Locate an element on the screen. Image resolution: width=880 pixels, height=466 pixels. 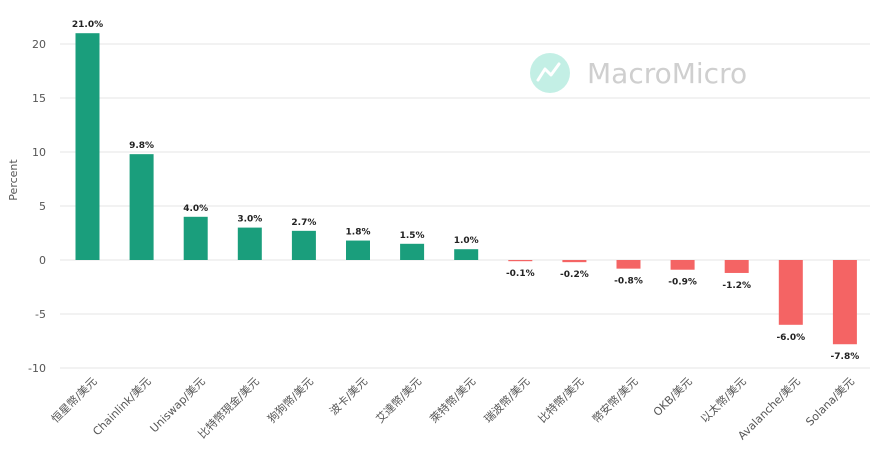
y-tick-label: -5 is located at coordinates (40, 314).